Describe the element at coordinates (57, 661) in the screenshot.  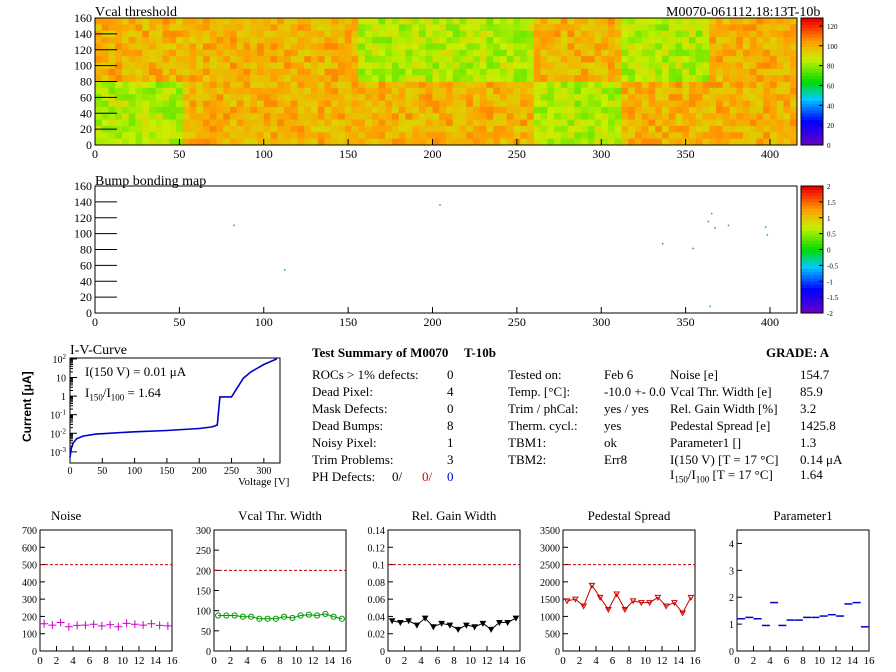
I see `roc-x-tick-label: 2` at that location.